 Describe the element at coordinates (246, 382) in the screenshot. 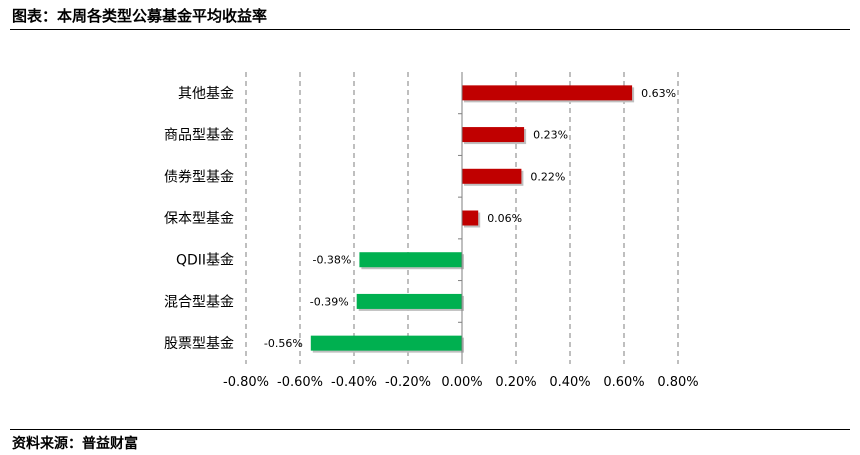

I see `x-tick-label: -0.80%` at that location.